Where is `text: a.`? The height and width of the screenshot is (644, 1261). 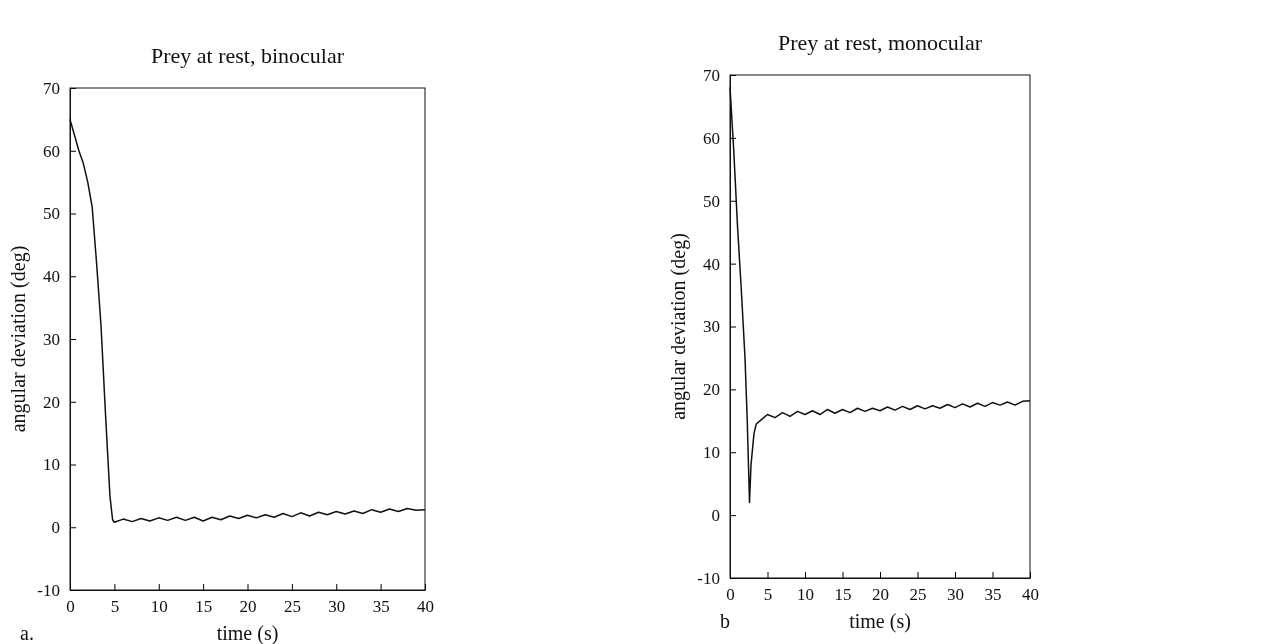 text: a. is located at coordinates (27, 633).